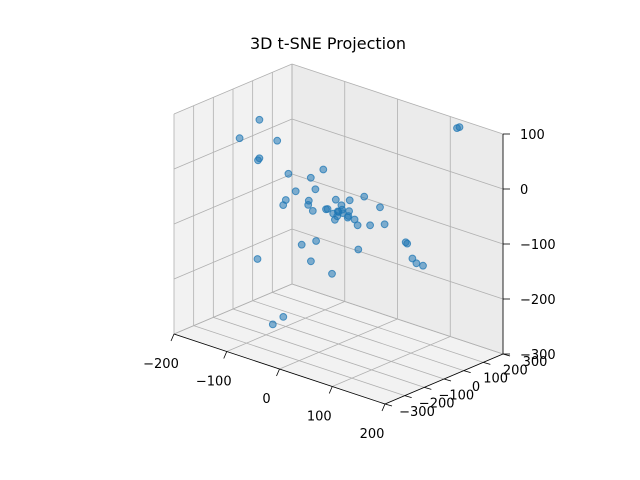 The height and width of the screenshot is (480, 640). I want to click on y-tick-label: 100, so click(495, 379).